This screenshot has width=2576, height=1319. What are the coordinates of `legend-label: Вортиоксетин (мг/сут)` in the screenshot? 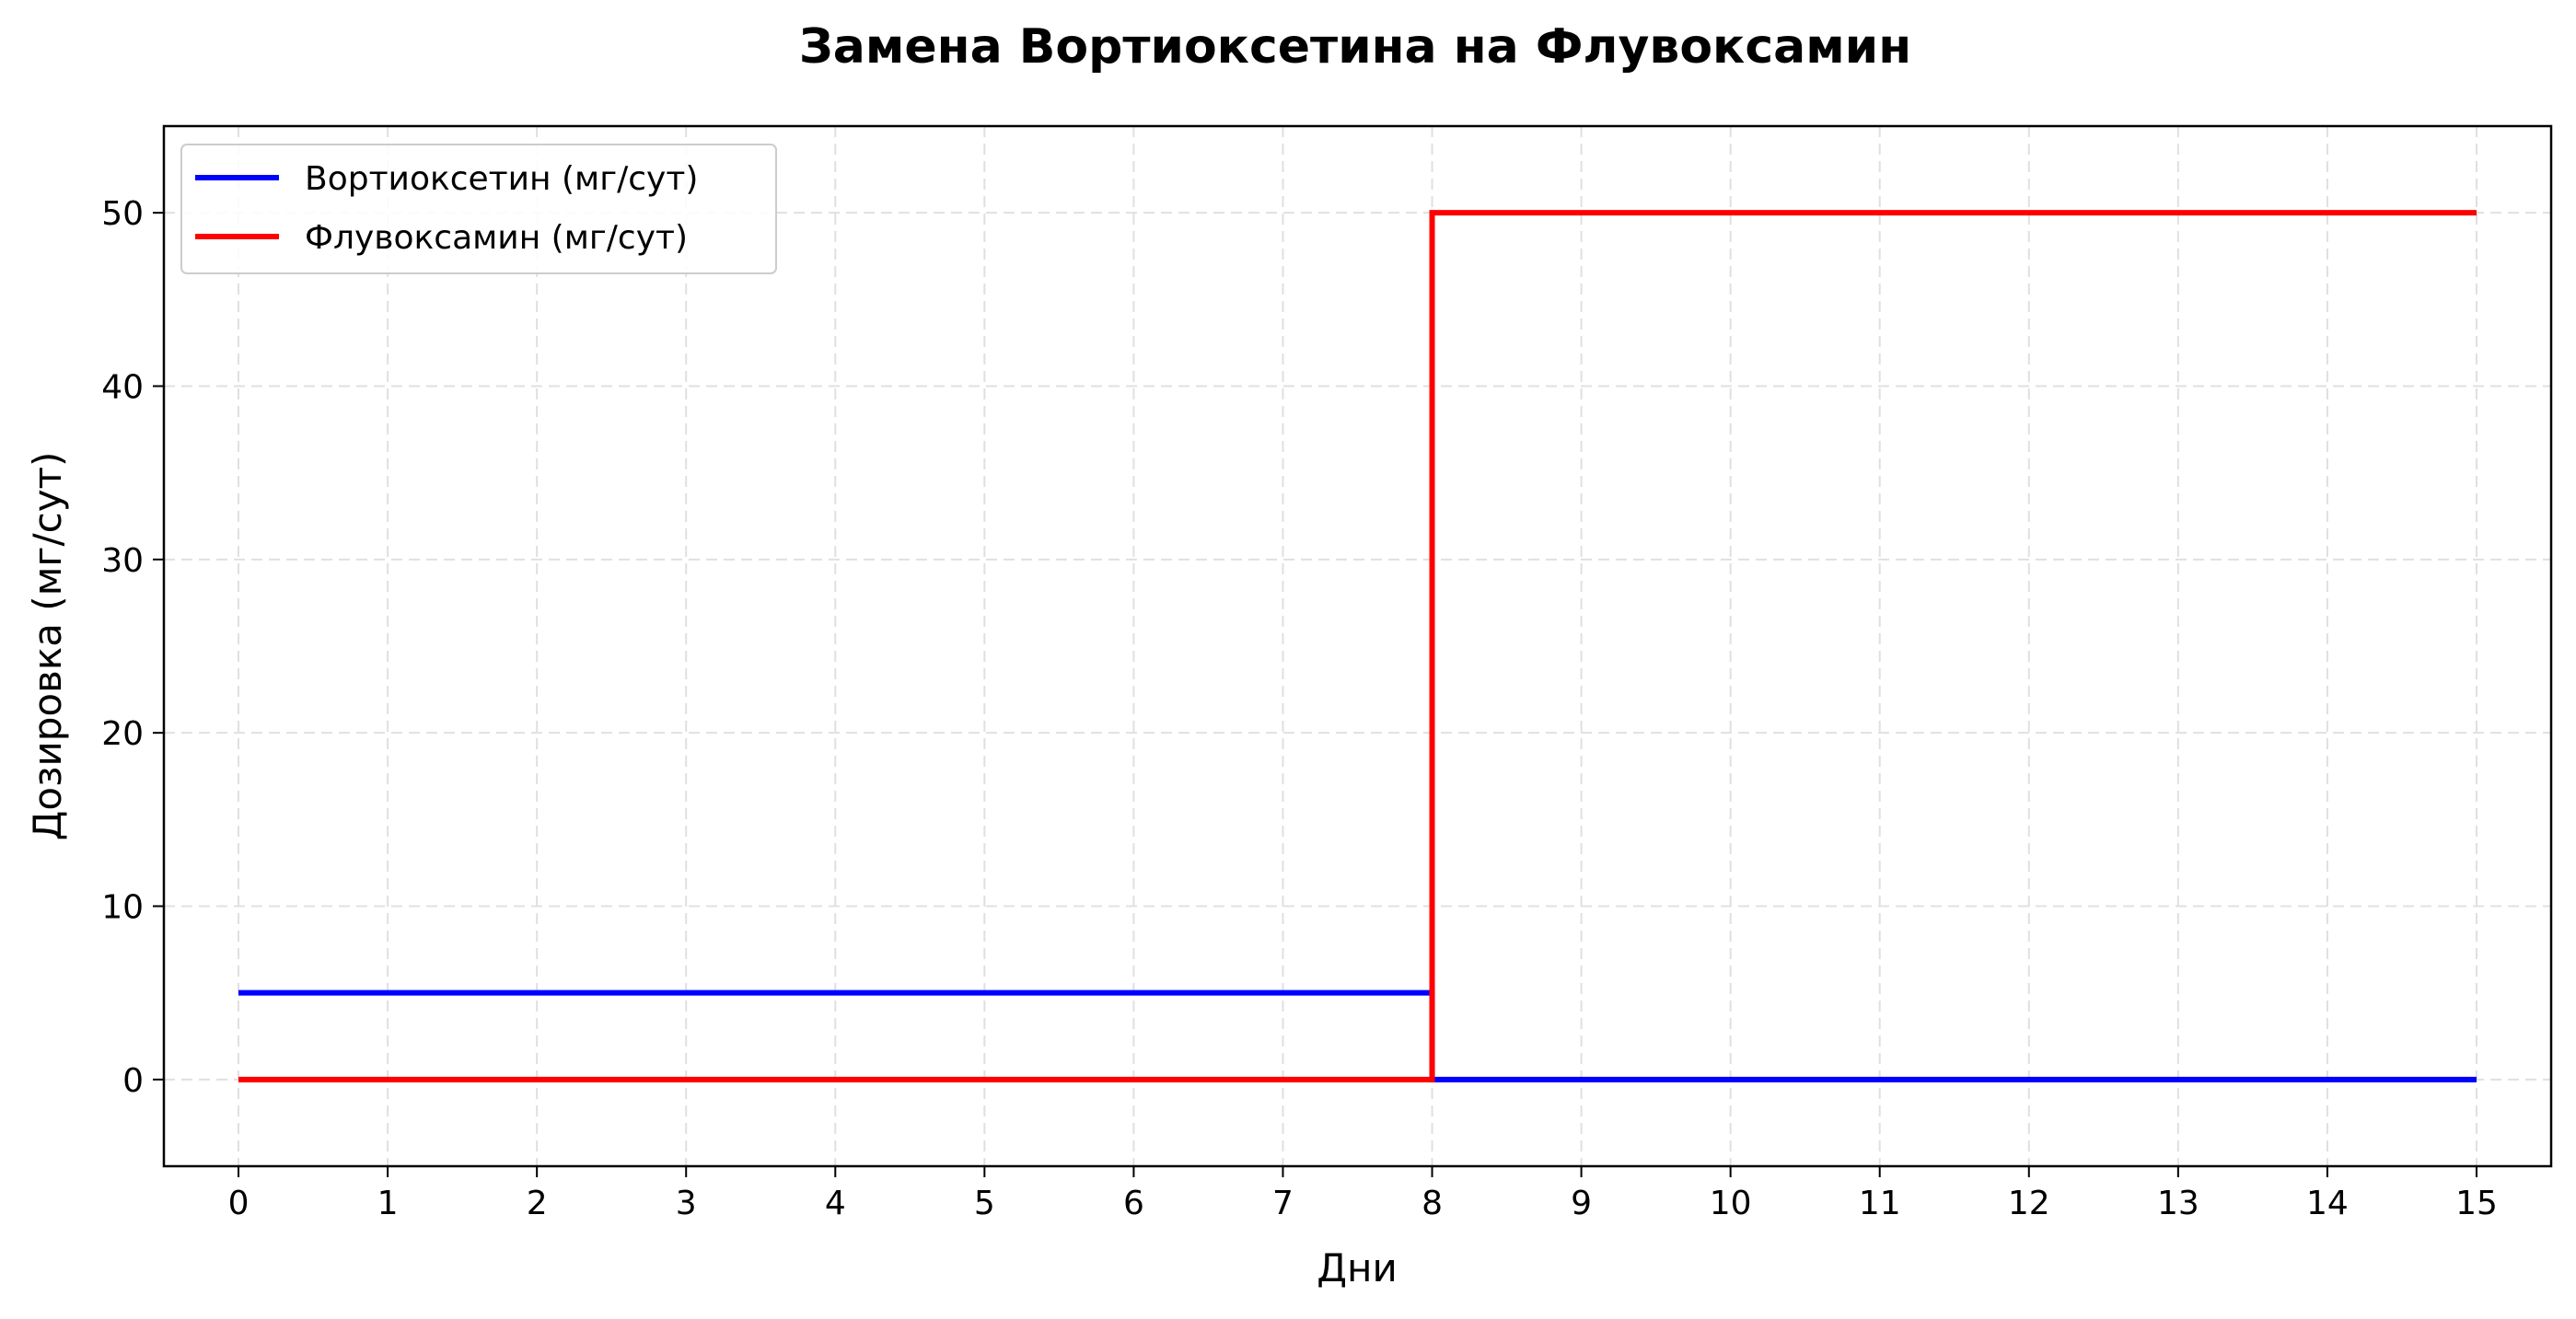 It's located at (501, 179).